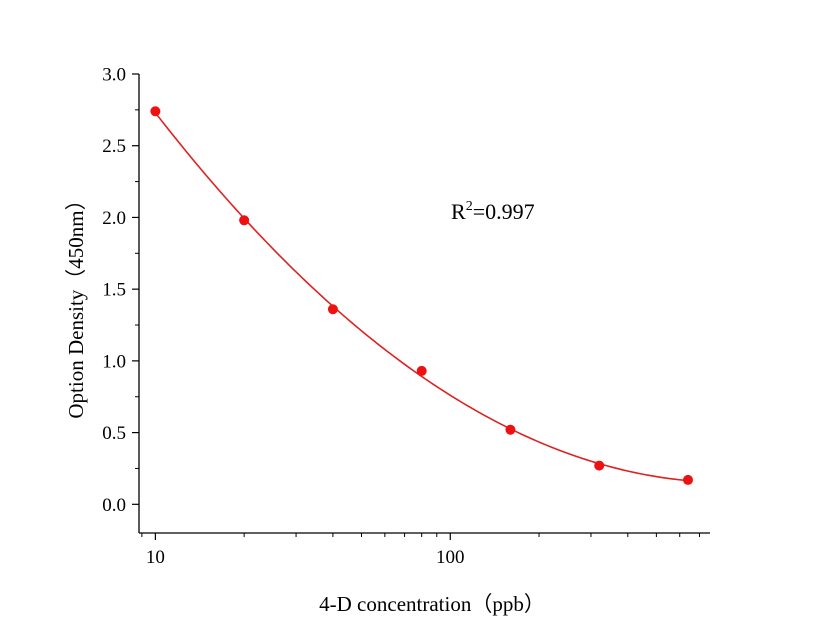 The image size is (816, 640). I want to click on y-tick-label: 2.5, so click(114, 146).